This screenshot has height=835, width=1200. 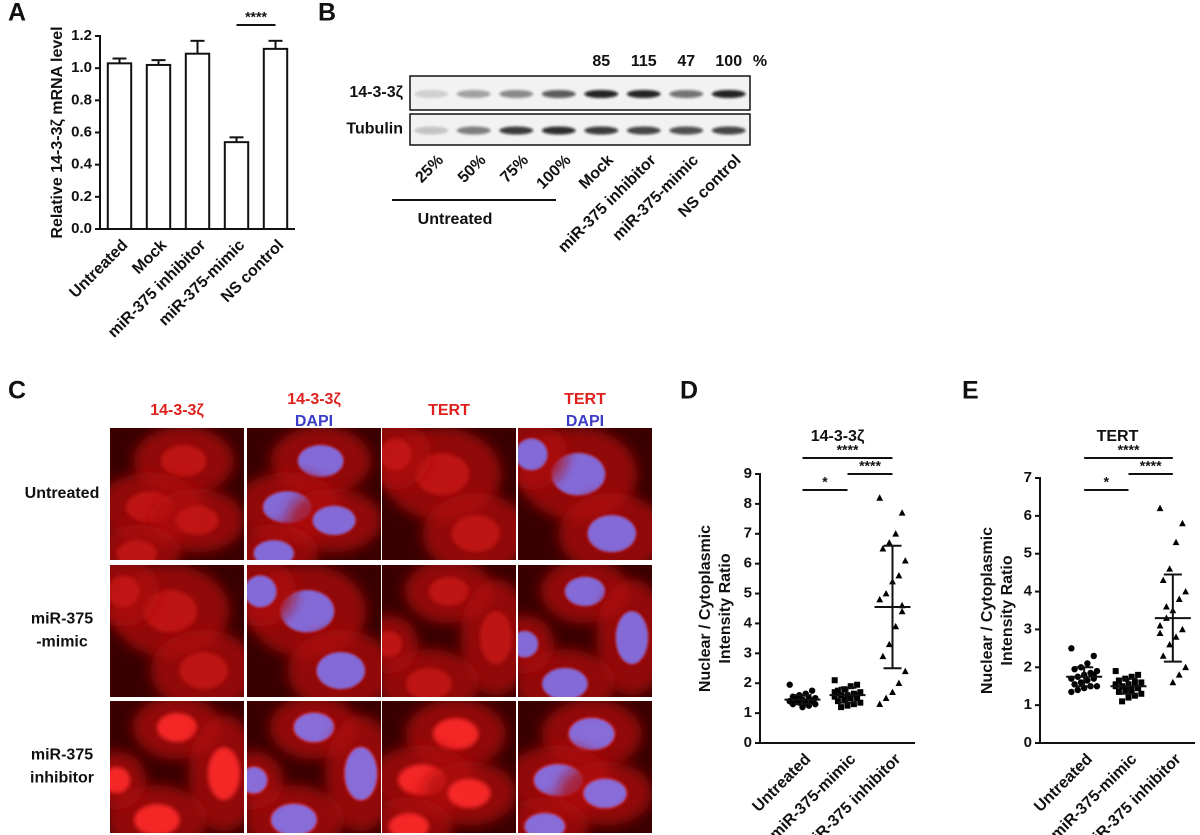 I want to click on y-tick-label: 3, so click(x=1028, y=628).